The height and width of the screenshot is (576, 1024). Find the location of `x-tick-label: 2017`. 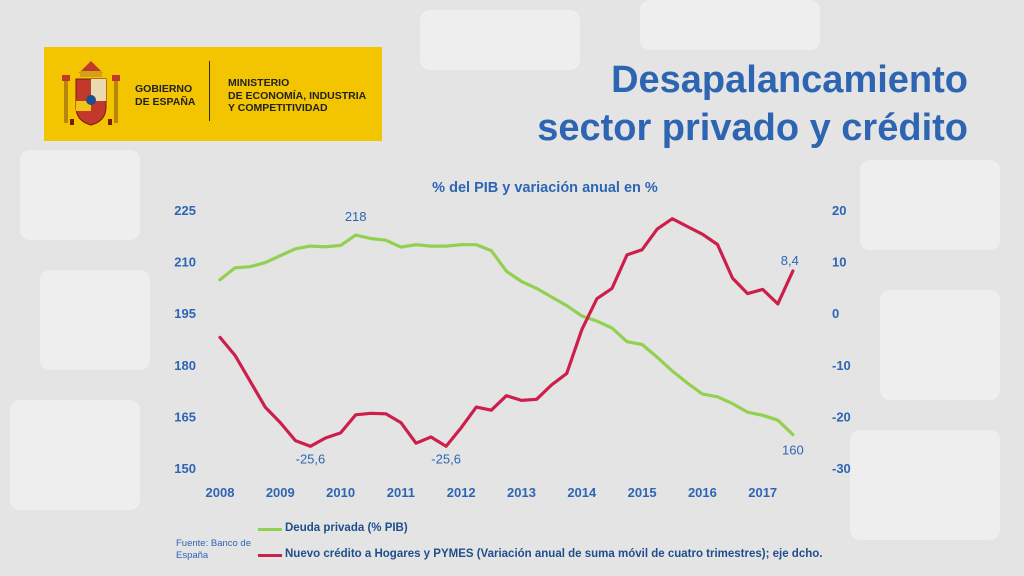

x-tick-label: 2017 is located at coordinates (762, 492).